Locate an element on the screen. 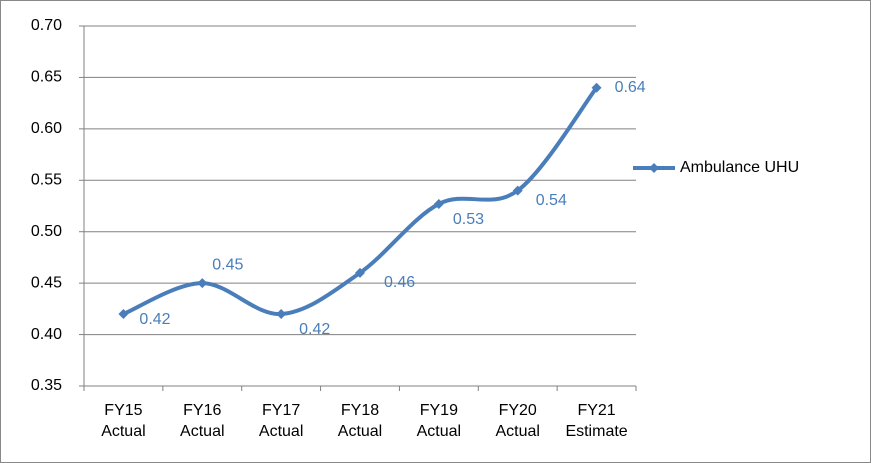 The image size is (871, 463). x-tick-label: FY15 Actual is located at coordinates (123, 421).